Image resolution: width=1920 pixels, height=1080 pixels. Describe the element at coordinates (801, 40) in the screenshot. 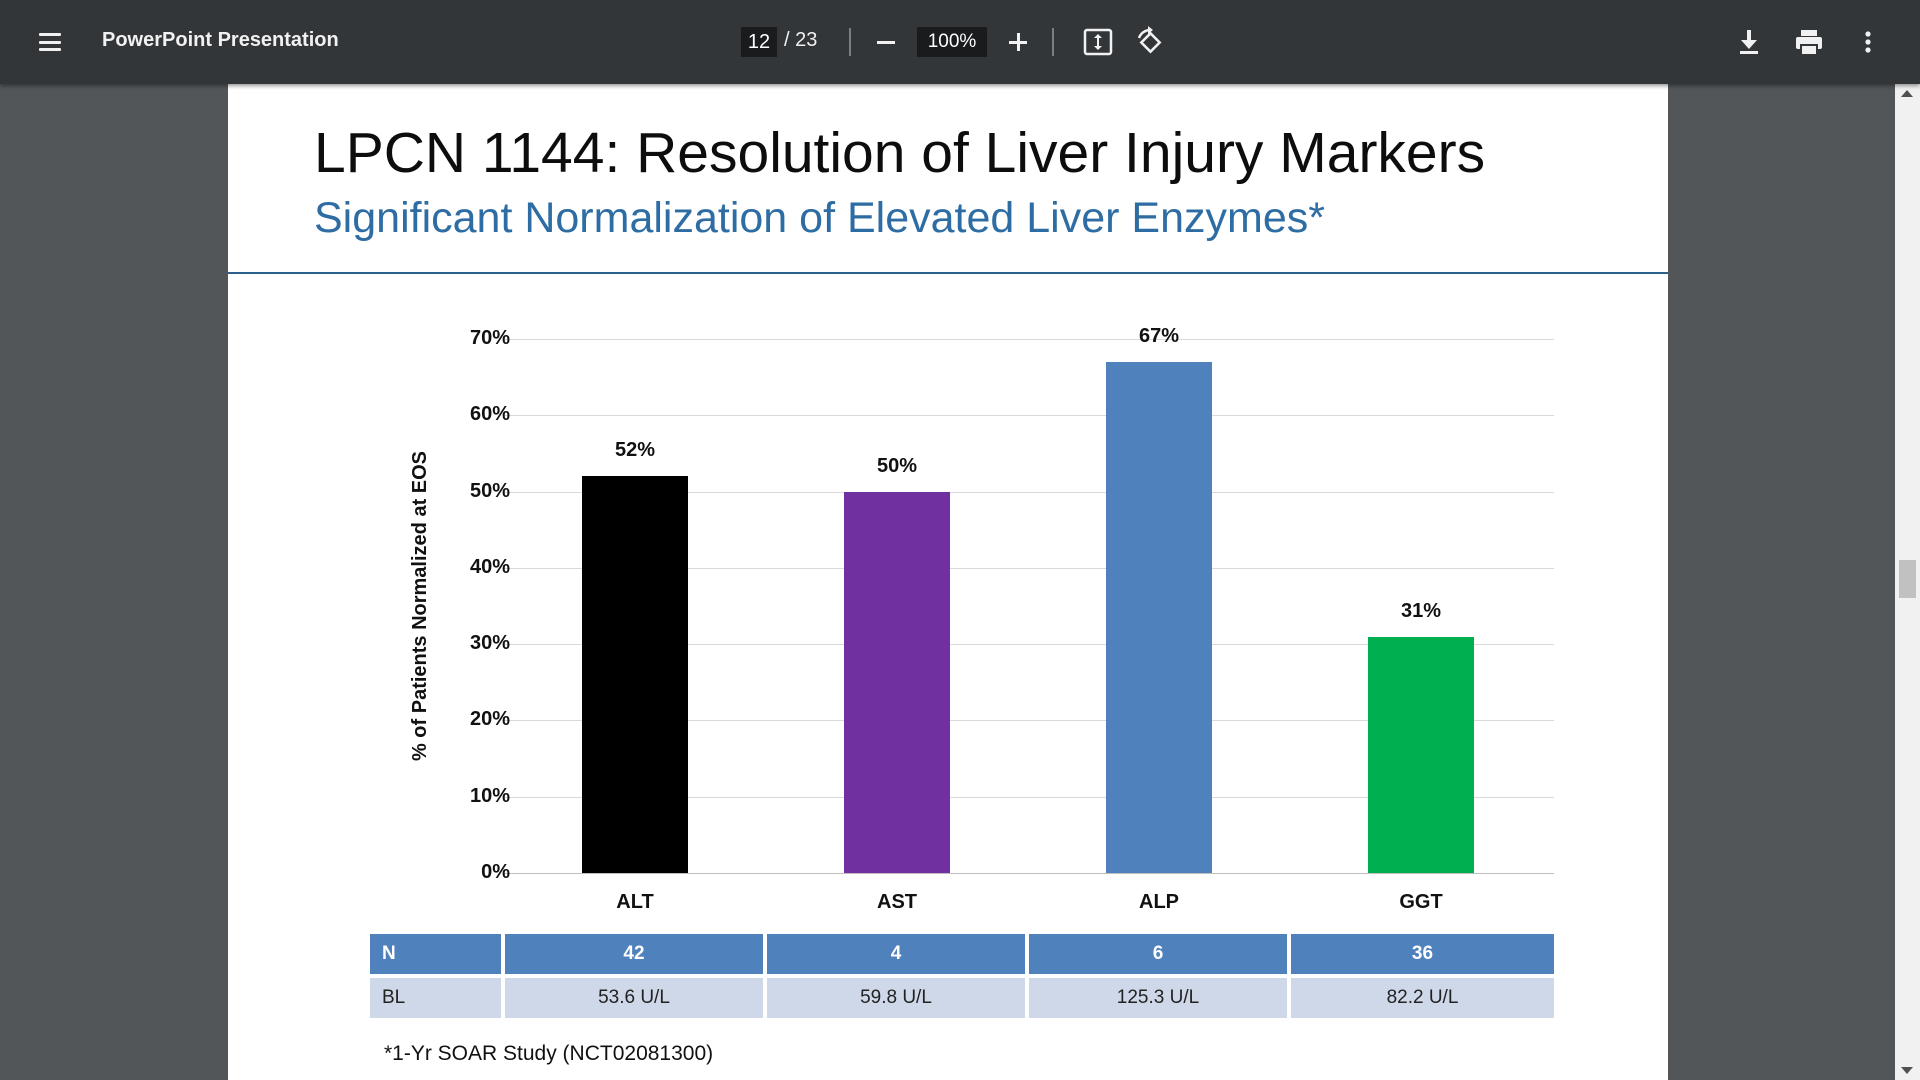

I see `page-total: / 23` at that location.